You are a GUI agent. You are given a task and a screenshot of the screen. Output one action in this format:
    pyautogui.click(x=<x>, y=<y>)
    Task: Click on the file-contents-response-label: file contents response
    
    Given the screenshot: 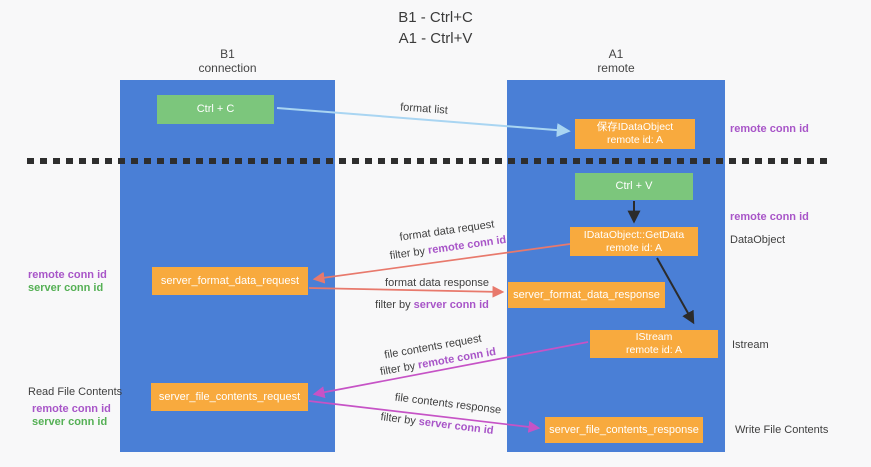 What is the action you would take?
    pyautogui.click(x=448, y=404)
    